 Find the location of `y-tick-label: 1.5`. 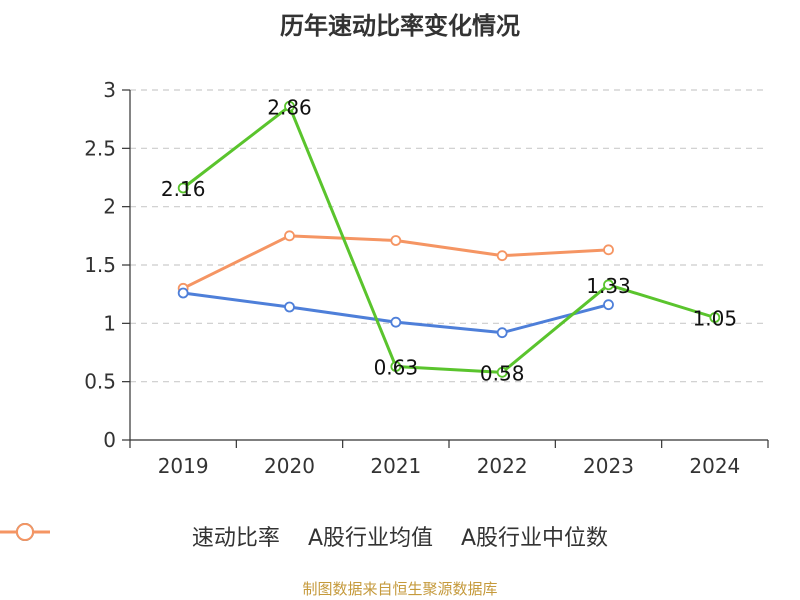

y-tick-label: 1.5 is located at coordinates (100, 265).